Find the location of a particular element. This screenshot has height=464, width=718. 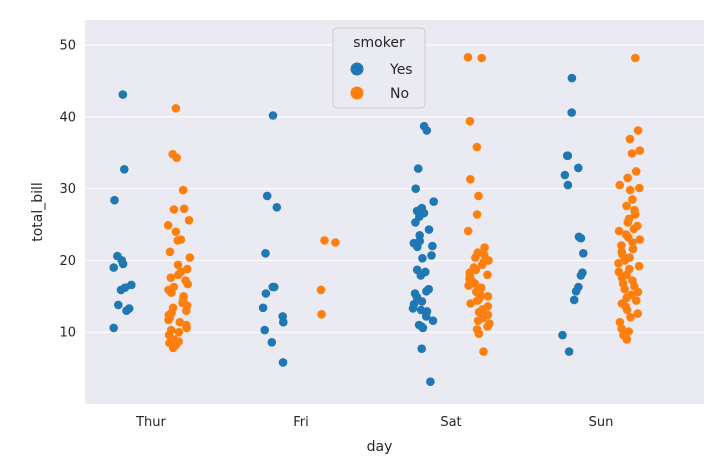

y-tick-labels: 10 20 30 40 50 is located at coordinates (67, 190).